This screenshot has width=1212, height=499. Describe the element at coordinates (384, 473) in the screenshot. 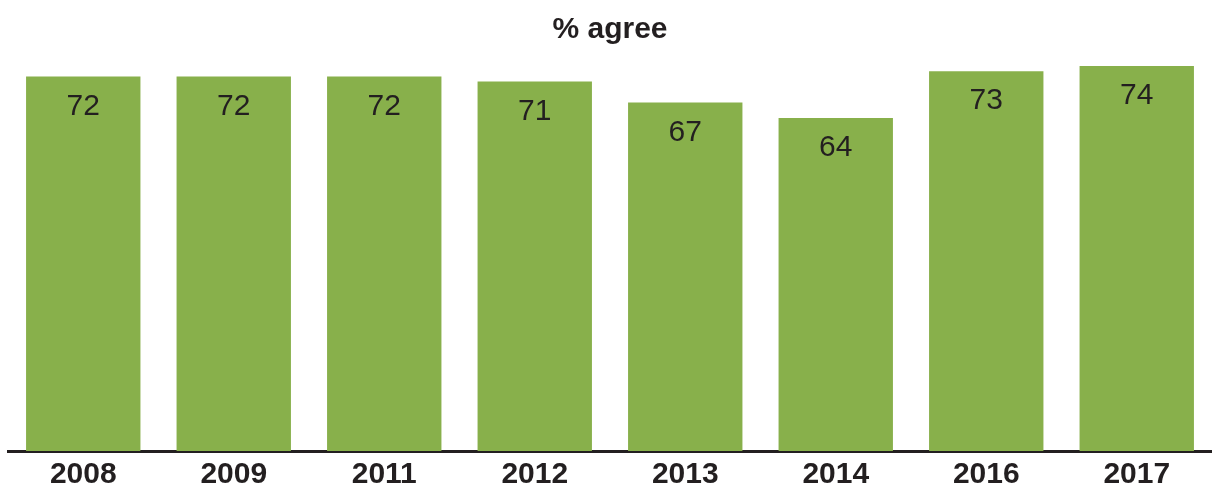

I see `x-tick-label: 2011` at that location.